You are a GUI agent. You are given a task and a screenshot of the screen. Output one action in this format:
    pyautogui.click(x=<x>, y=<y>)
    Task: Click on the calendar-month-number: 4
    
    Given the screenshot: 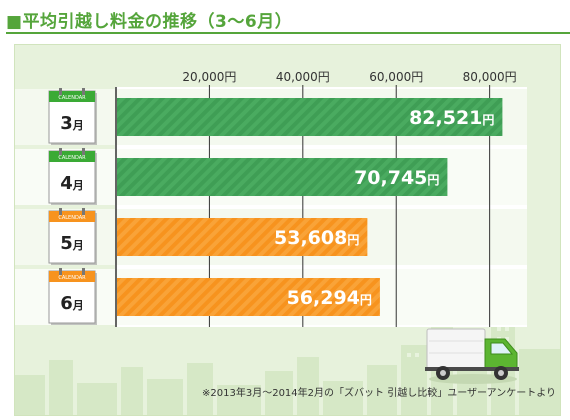 What is the action you would take?
    pyautogui.click(x=66, y=183)
    